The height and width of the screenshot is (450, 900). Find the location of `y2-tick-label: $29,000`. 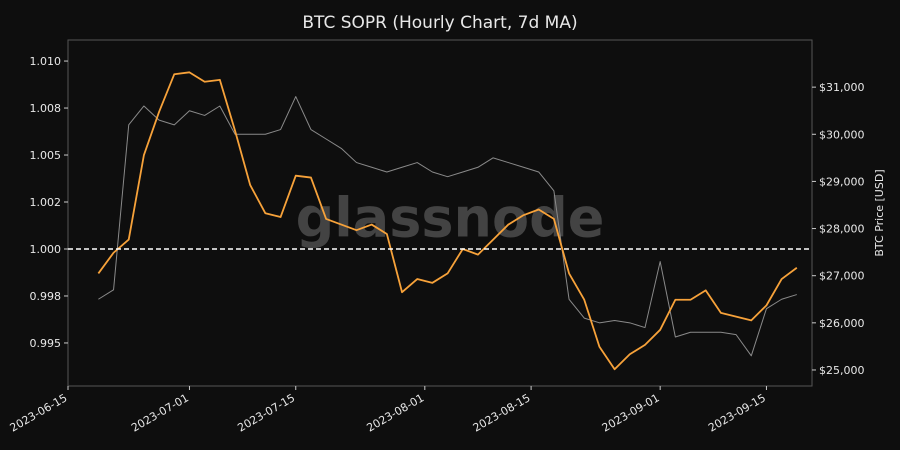

y2-tick-label: $29,000 is located at coordinates (842, 181).